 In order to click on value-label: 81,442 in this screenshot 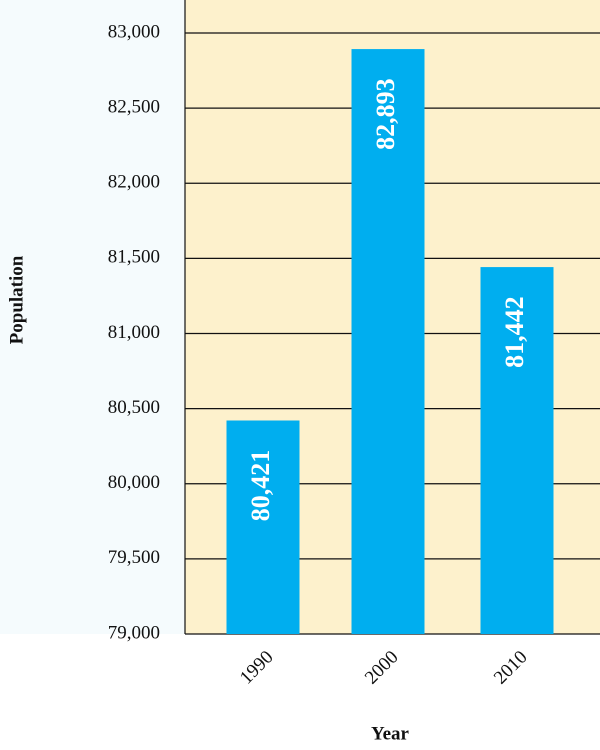, I will do `click(514, 332)`.